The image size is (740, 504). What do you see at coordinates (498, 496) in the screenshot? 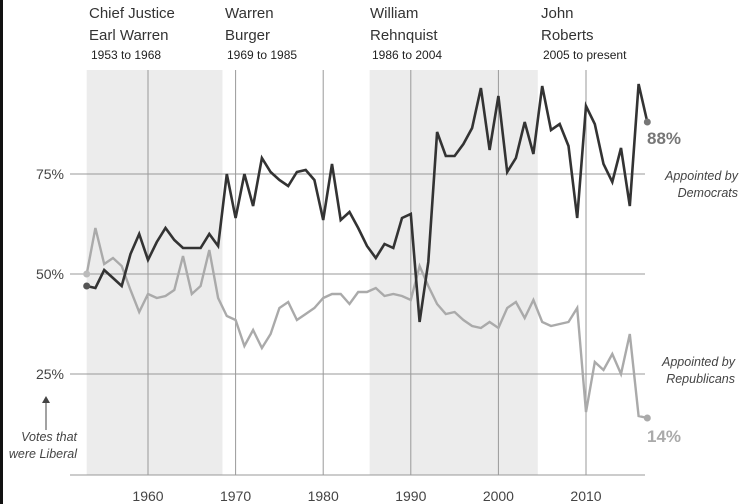
I see `x-tick-label: 2000` at bounding box center [498, 496].